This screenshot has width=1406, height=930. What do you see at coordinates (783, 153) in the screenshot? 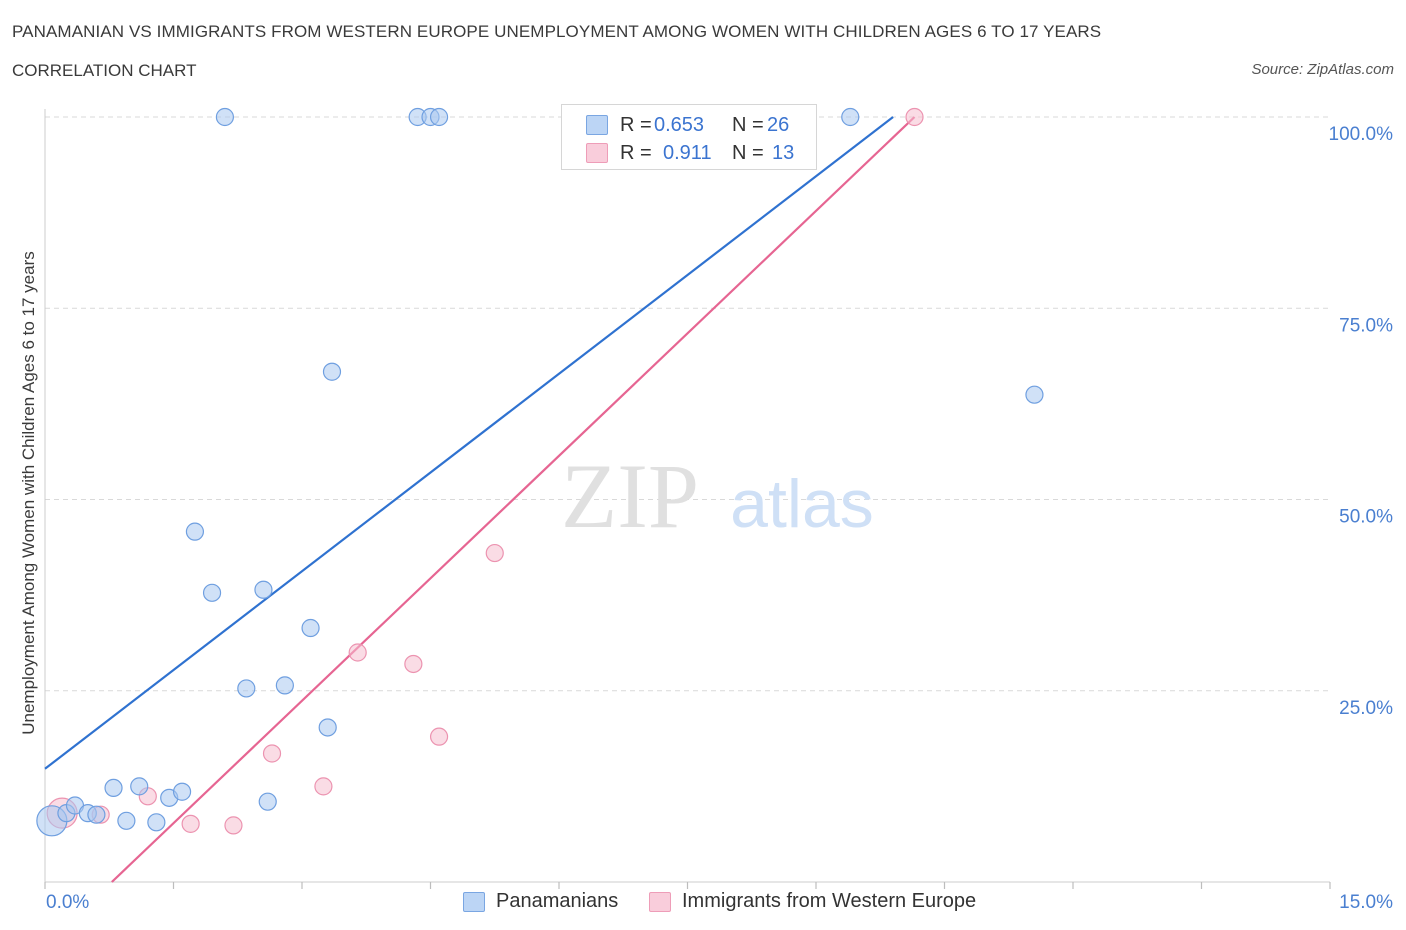
I see `legend-n-value: 13` at bounding box center [783, 153].